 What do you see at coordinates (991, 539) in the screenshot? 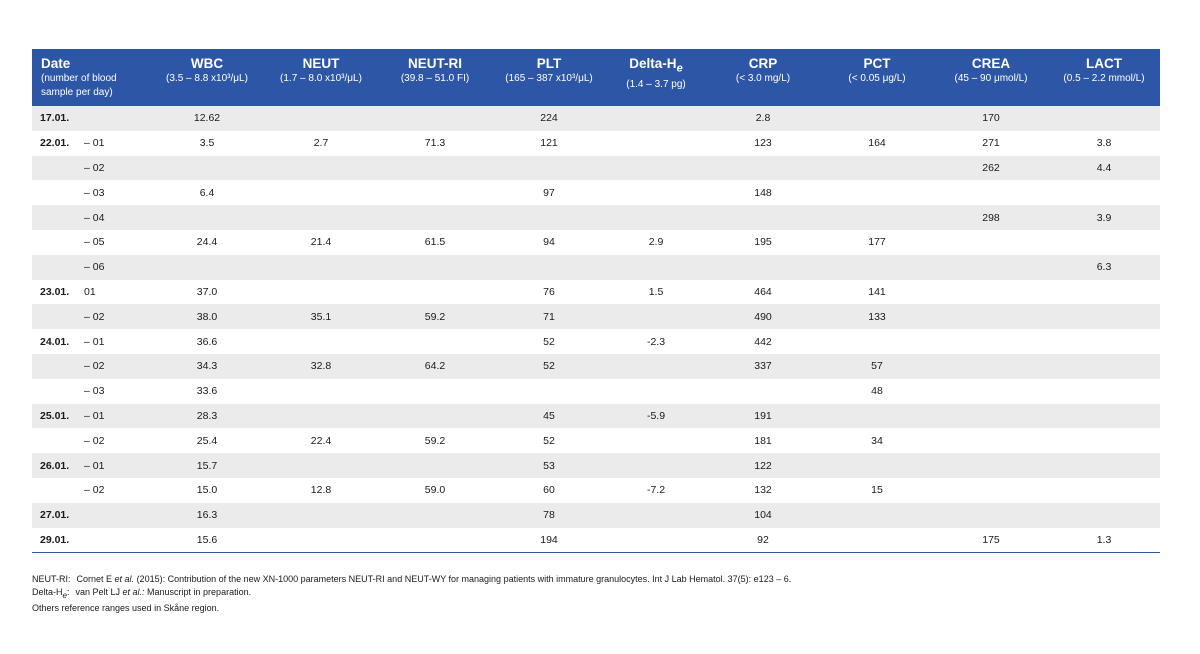
I see `cell-crea: 175` at bounding box center [991, 539].